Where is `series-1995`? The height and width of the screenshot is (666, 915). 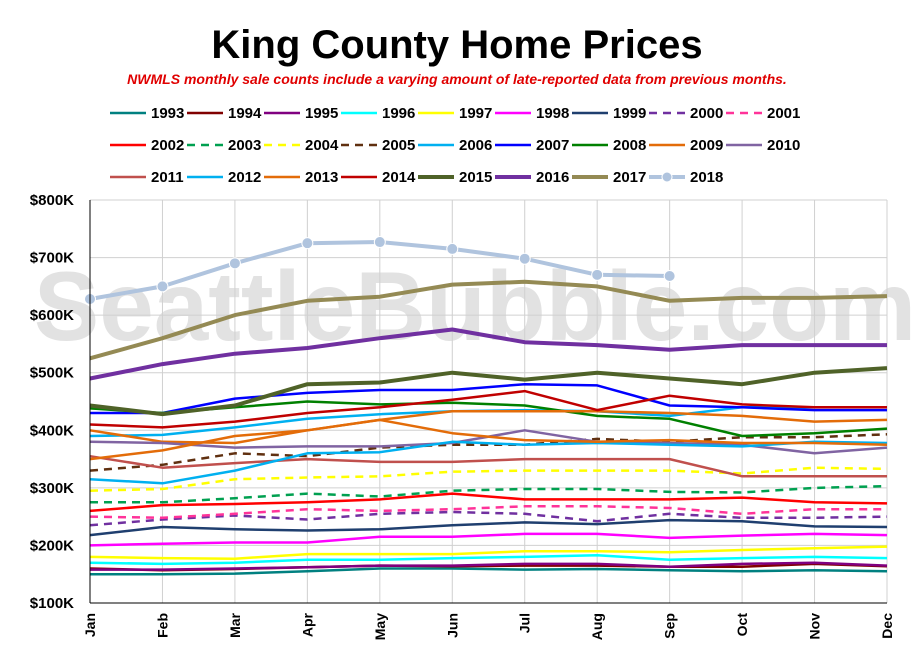
series-1995 is located at coordinates (489, 566).